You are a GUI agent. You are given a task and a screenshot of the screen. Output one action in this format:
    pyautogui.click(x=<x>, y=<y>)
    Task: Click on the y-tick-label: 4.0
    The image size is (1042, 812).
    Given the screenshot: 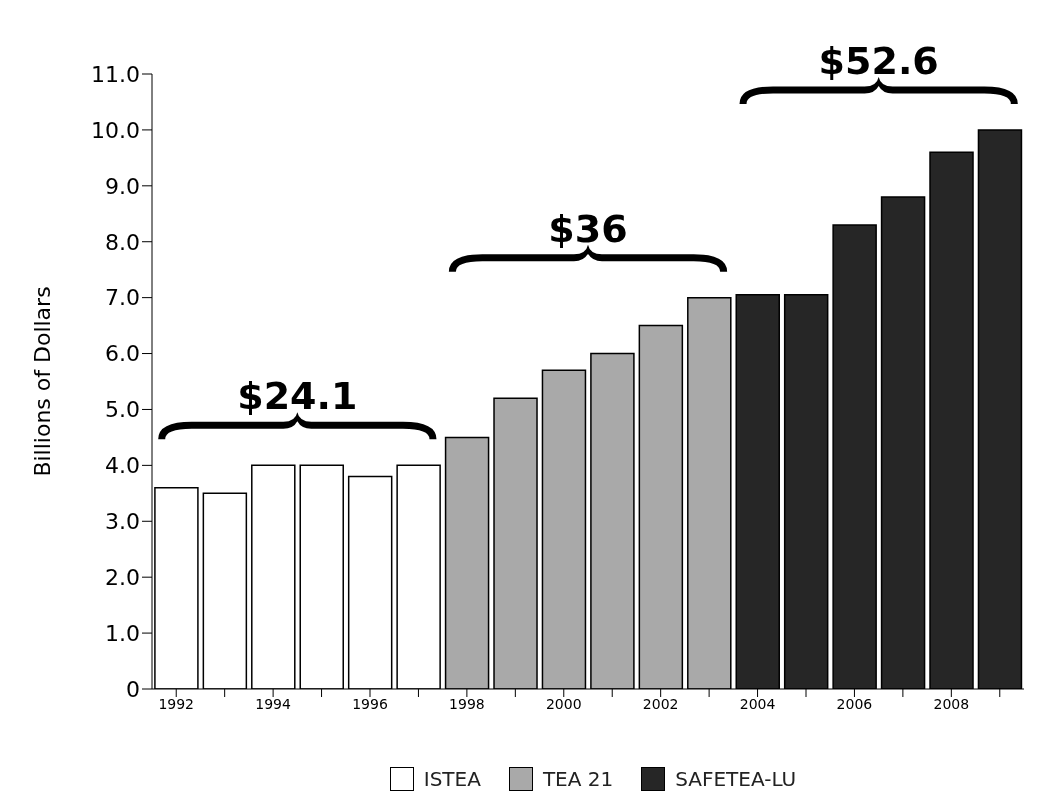 What is the action you would take?
    pyautogui.click(x=122, y=466)
    